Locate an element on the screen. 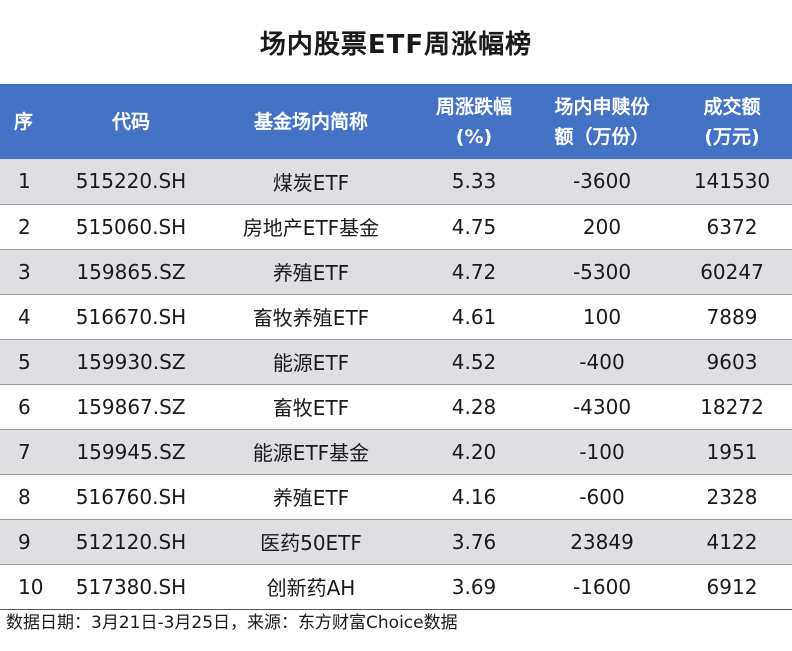 The width and height of the screenshot is (792, 651). cell-shares: 200 is located at coordinates (602, 227).